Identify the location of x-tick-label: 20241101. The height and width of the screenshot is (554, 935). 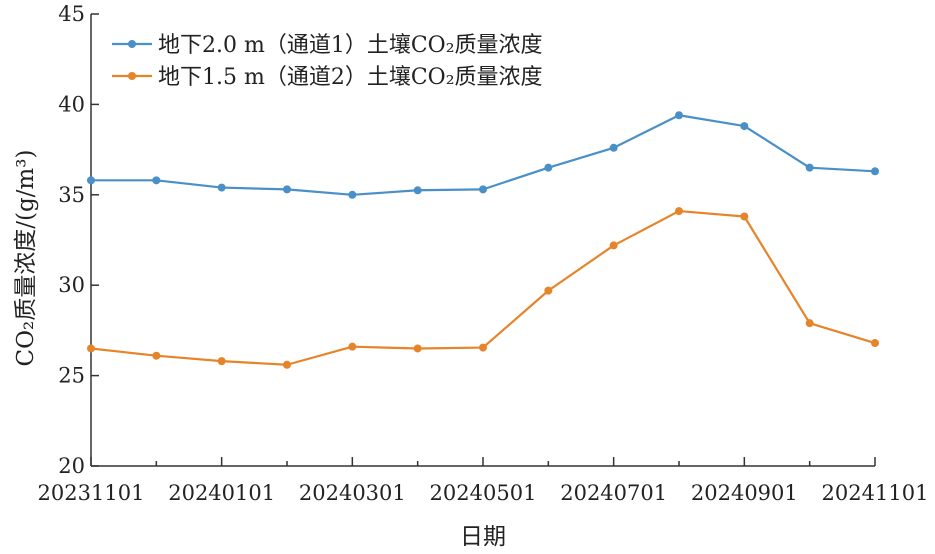
(875, 493).